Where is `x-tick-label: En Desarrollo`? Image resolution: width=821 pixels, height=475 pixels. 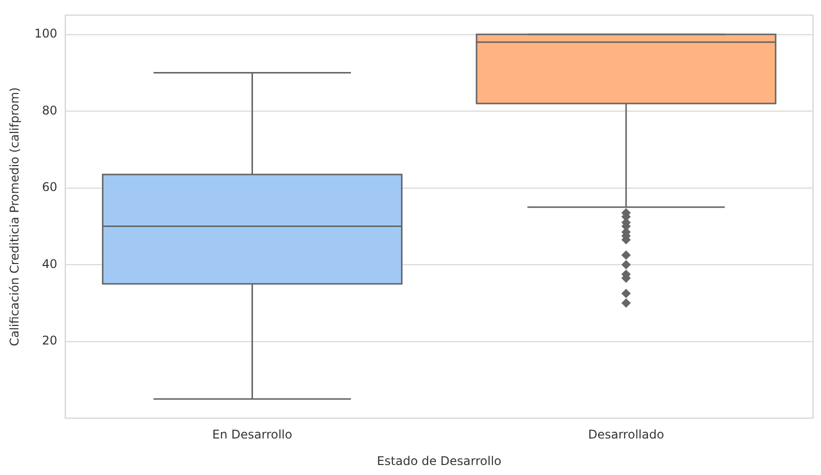
x-tick-label: En Desarrollo is located at coordinates (252, 435).